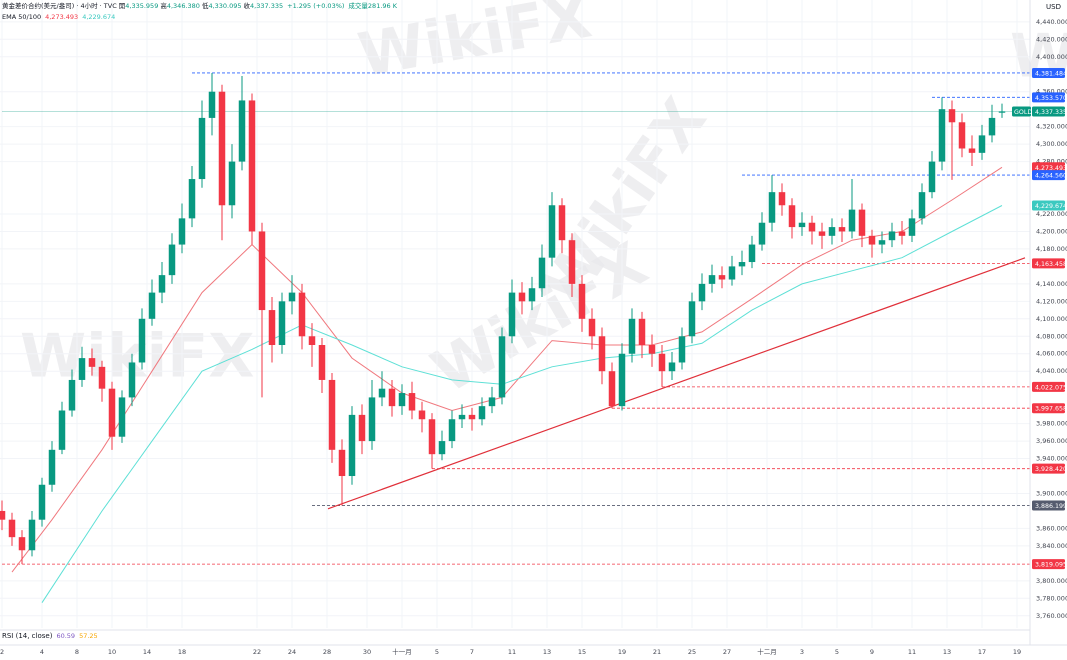 Image resolution: width=1067 pixels, height=660 pixels. I want to click on x-tick-label: 14, so click(147, 652).